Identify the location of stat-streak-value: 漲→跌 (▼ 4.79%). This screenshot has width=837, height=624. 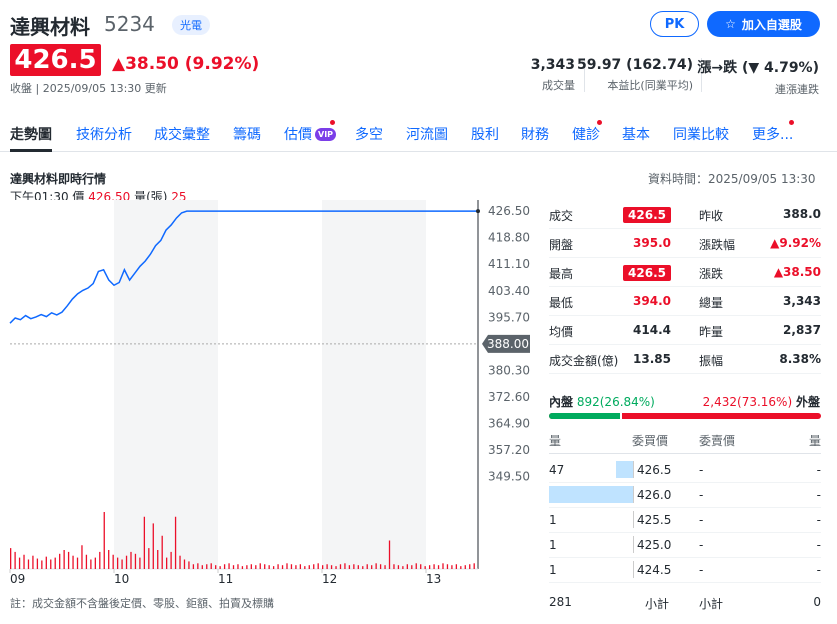
(758, 68).